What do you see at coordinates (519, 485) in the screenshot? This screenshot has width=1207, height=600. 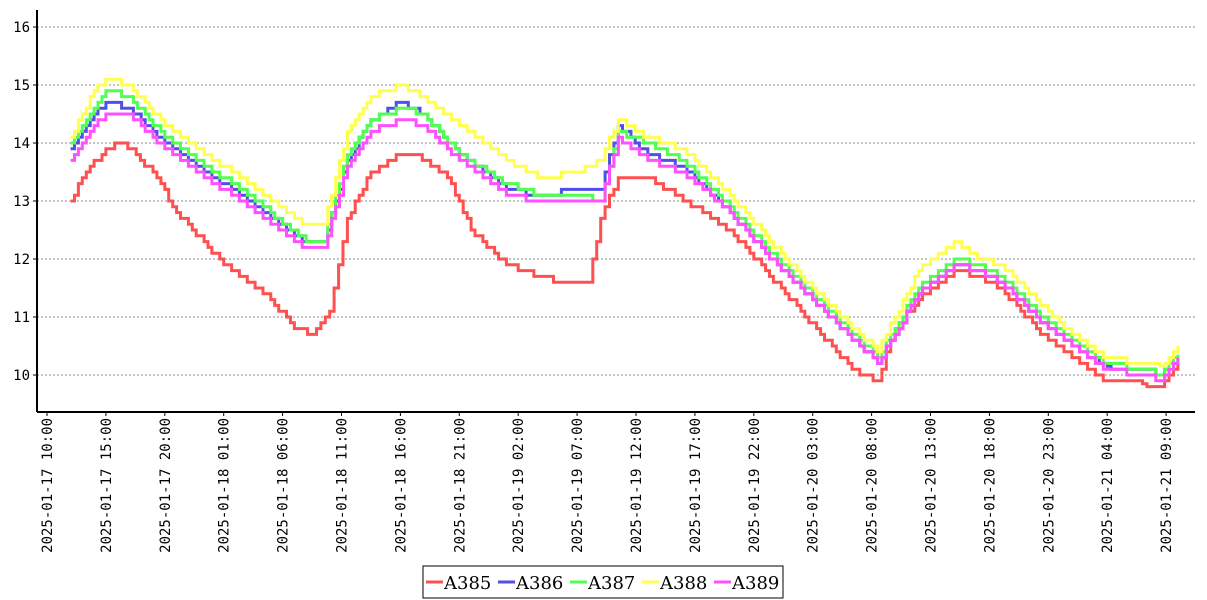 I see `x-tick-label: 2025-01-19 02:00` at bounding box center [519, 485].